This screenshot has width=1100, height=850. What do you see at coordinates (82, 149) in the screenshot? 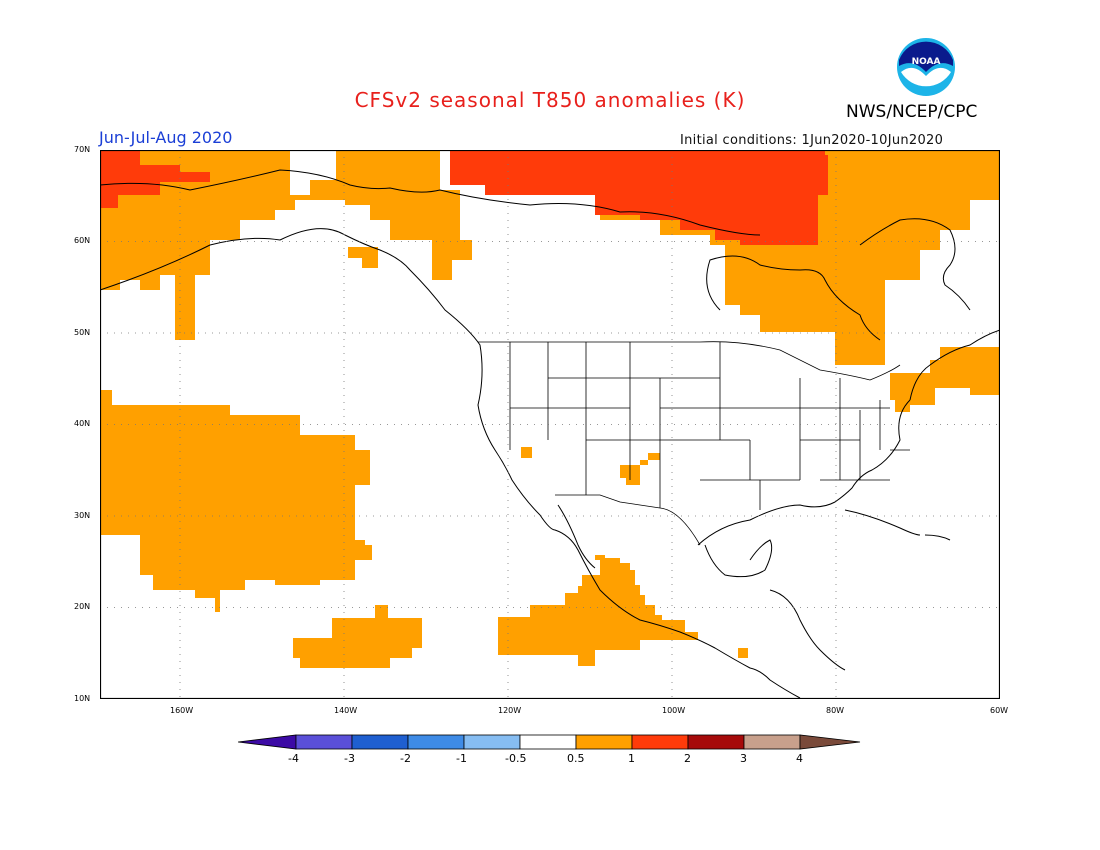
I see `lat-label: 70N` at bounding box center [82, 149].